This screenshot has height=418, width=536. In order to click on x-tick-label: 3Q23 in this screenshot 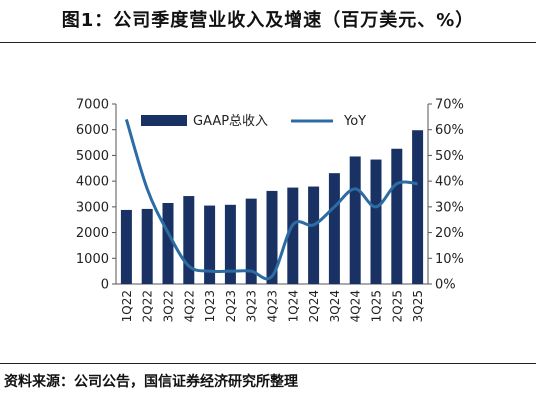, I will do `click(252, 306)`.